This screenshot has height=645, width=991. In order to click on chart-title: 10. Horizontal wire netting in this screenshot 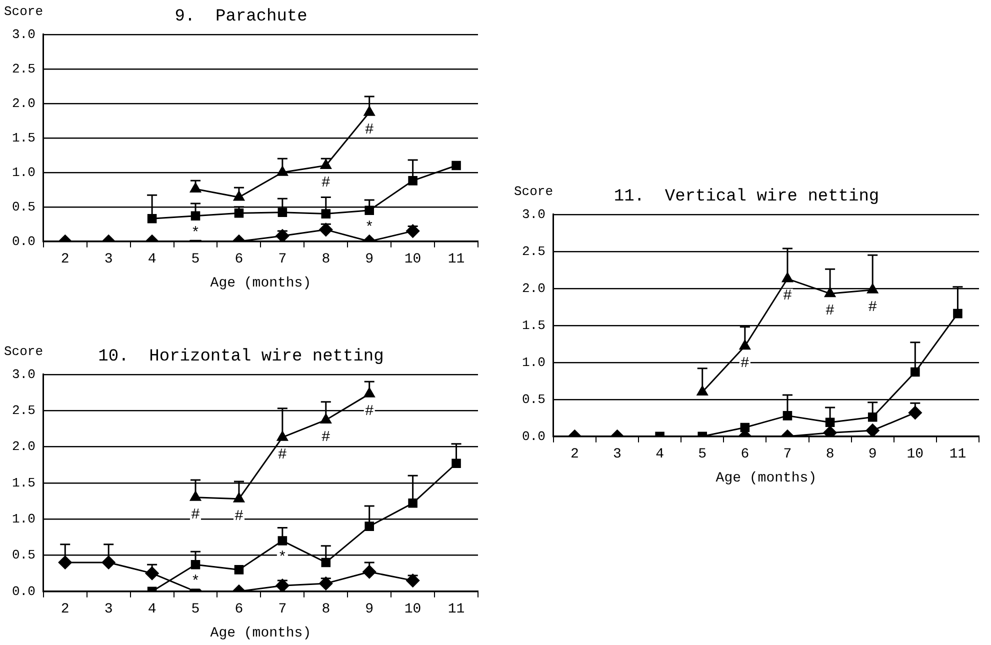, I will do `click(241, 357)`.